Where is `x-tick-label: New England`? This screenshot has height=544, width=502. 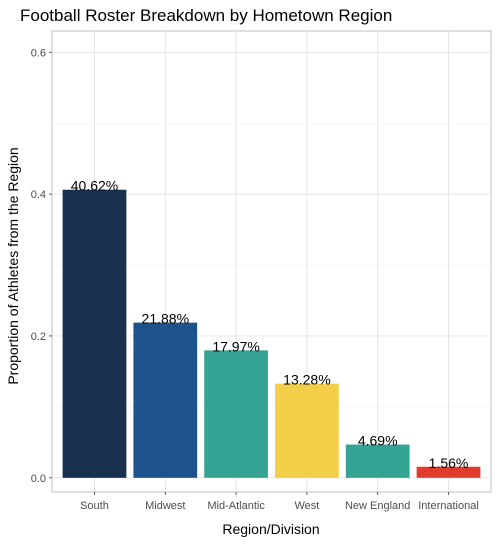
x-tick-label: New England is located at coordinates (377, 506).